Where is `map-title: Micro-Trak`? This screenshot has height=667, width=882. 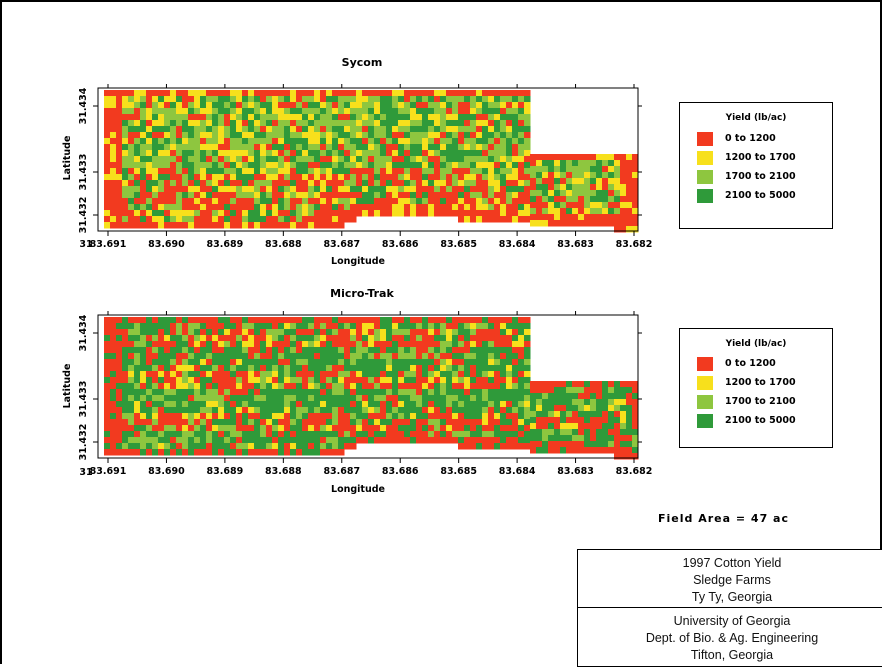
map-title: Micro-Trak is located at coordinates (362, 293).